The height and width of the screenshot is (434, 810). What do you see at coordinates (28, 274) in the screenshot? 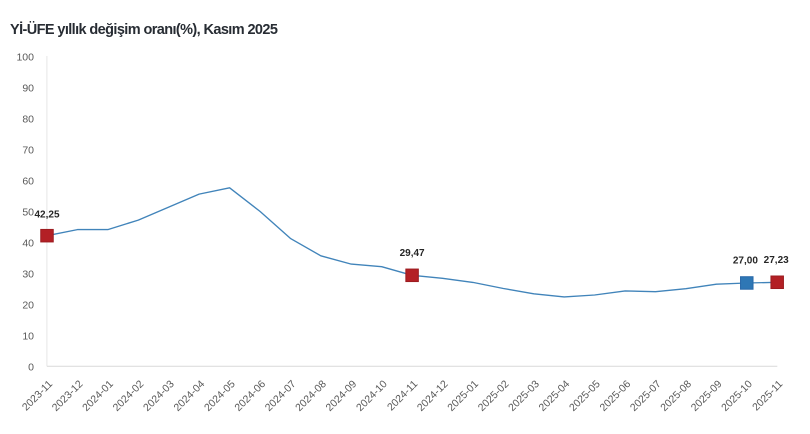
I see `svg-text: 30` at bounding box center [28, 274].